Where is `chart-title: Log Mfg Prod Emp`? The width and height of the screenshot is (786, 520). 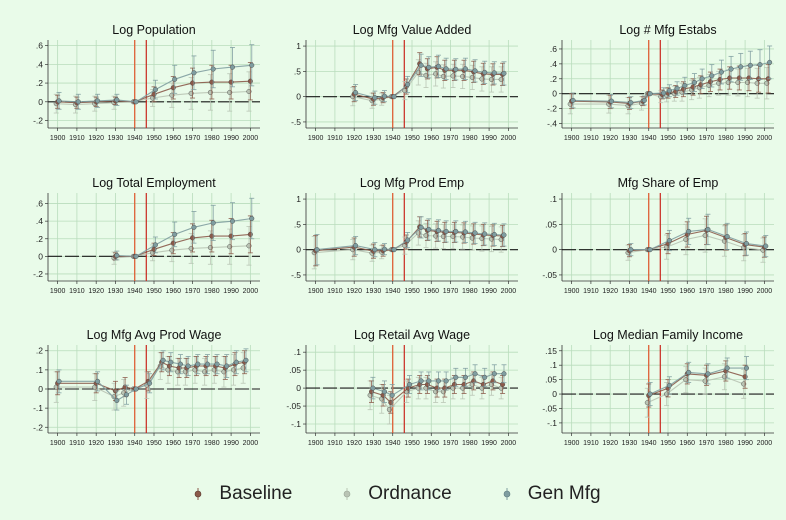 chart-title: Log Mfg Prod Emp is located at coordinates (412, 183).